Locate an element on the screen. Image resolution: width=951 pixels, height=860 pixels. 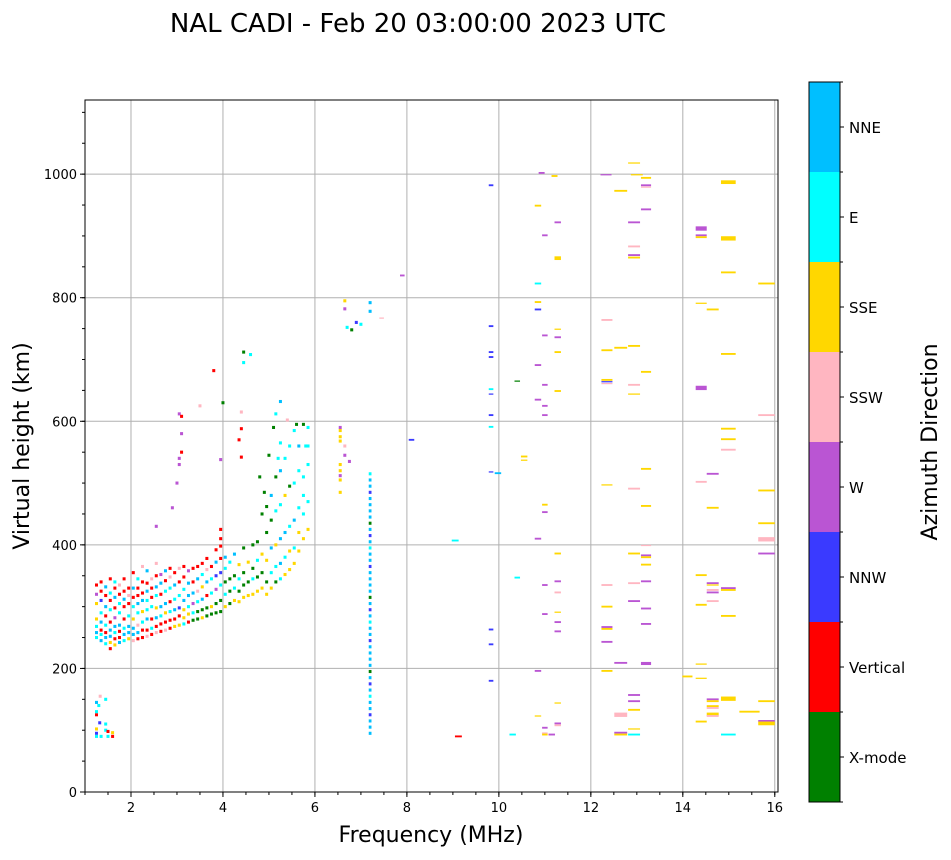
y-tick-label: 400 is located at coordinates (64, 546).